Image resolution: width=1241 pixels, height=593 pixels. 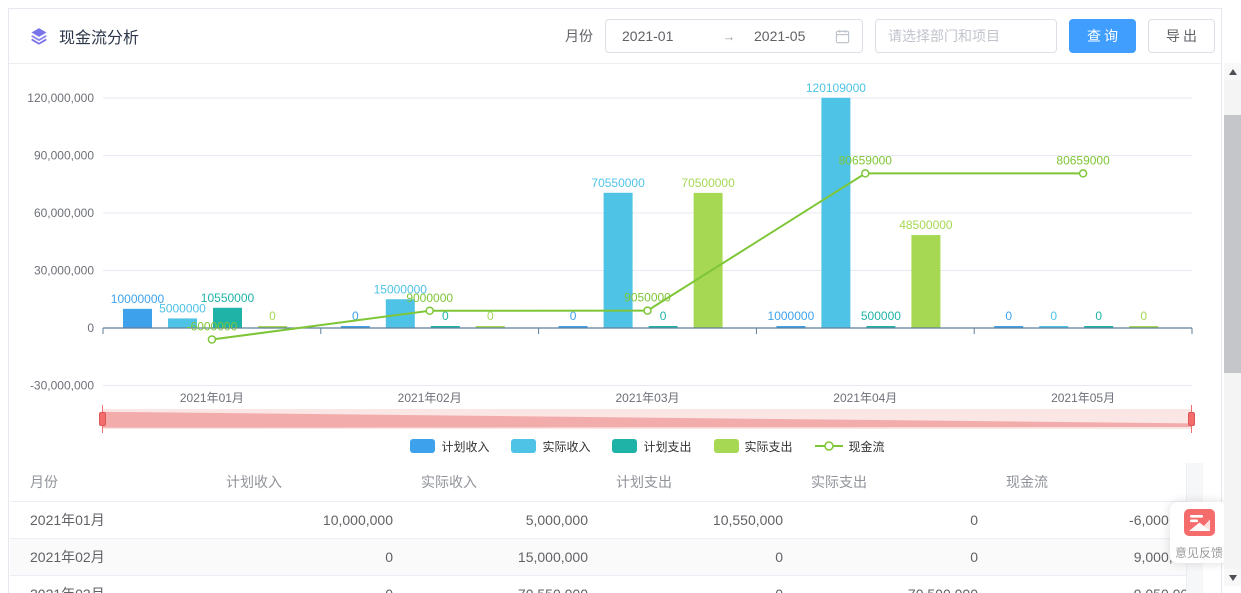 I want to click on y-axis-label: -30,000,000, so click(x=62, y=386).